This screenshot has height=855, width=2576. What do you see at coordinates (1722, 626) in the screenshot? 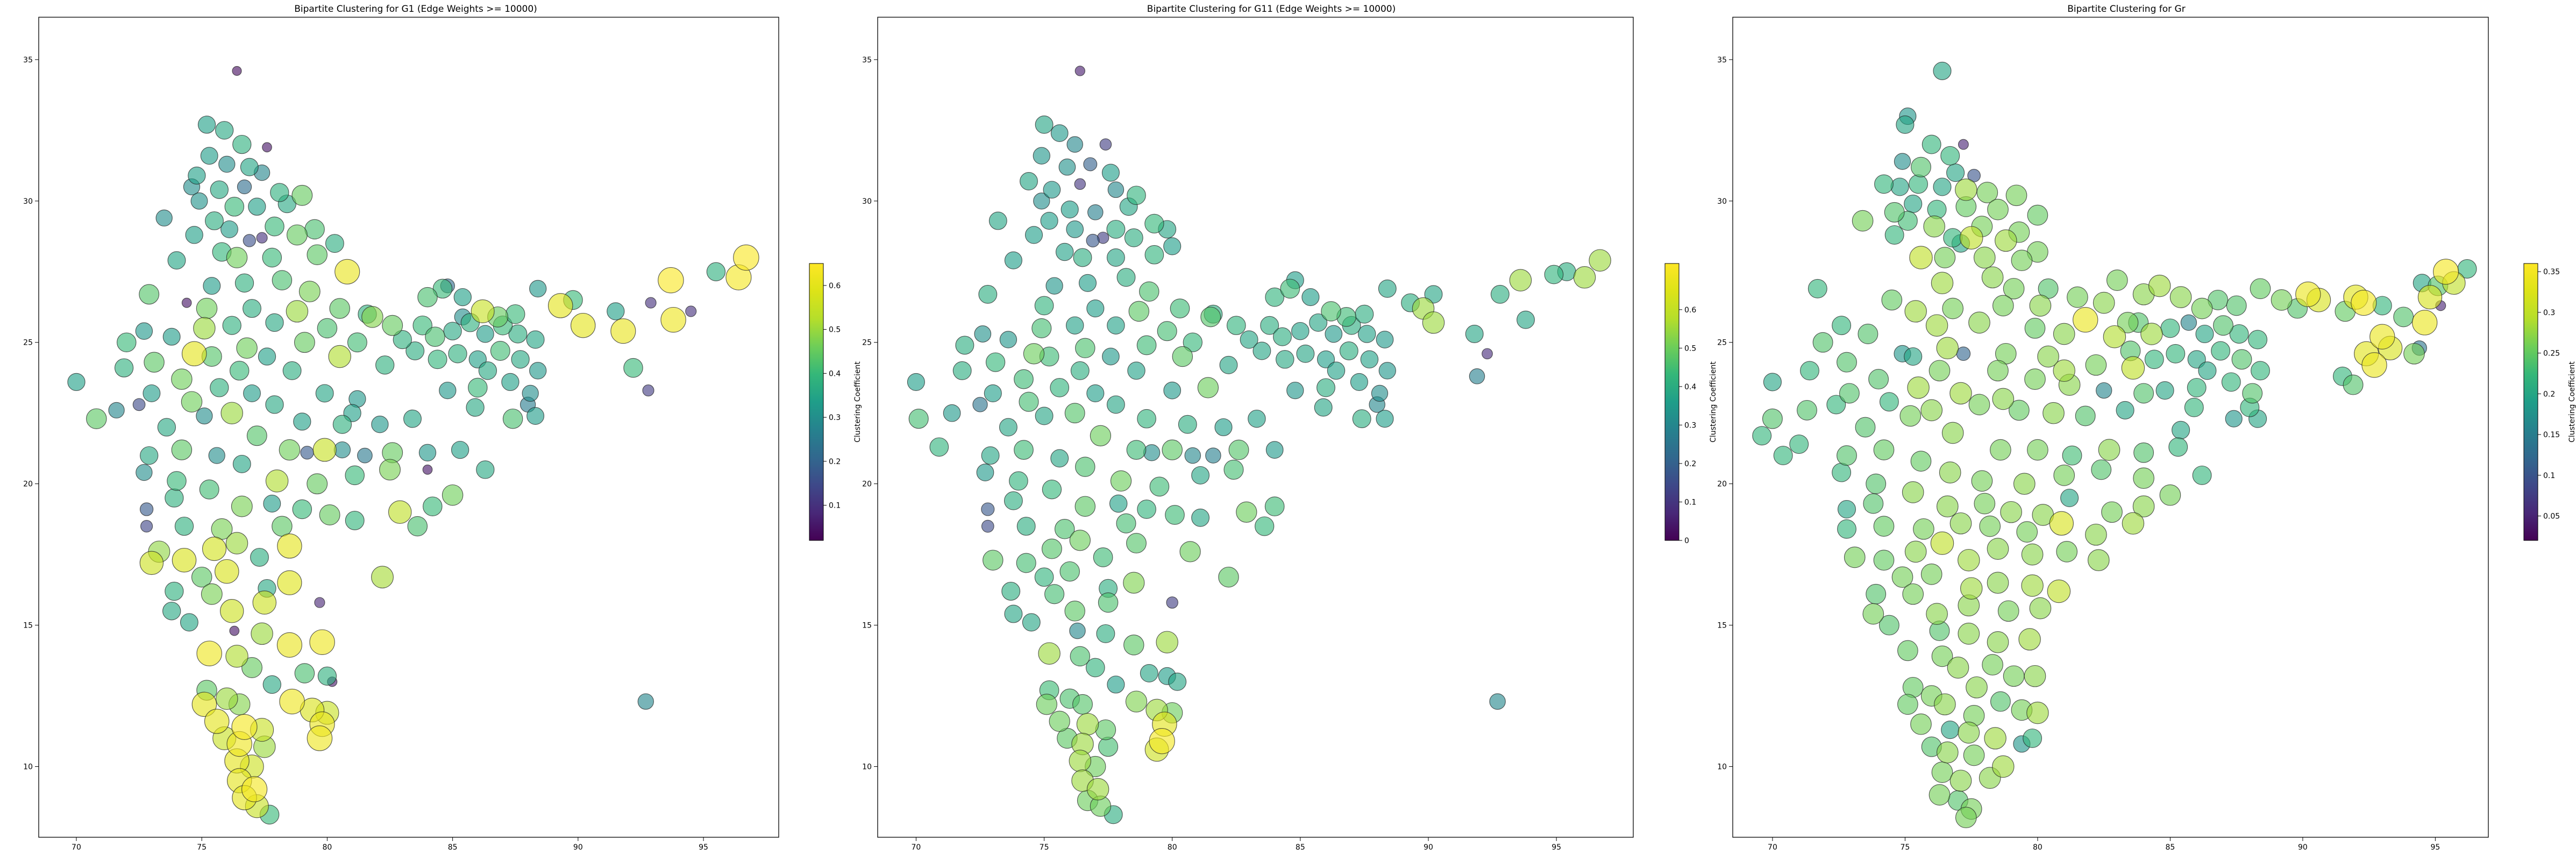
I see `y-tick-label: 15` at bounding box center [1722, 626].